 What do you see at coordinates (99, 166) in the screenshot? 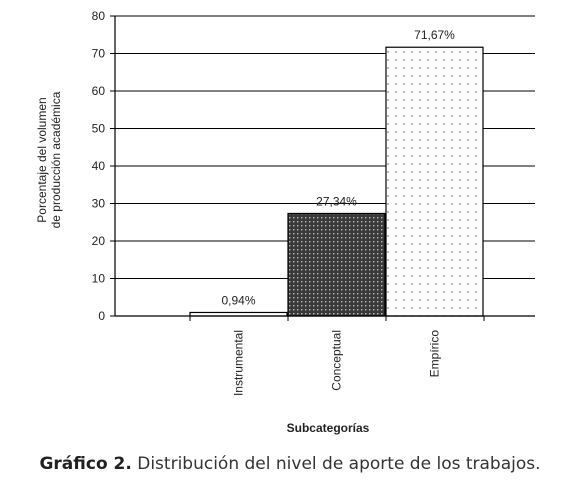
I see `y-tick-label: 40` at bounding box center [99, 166].